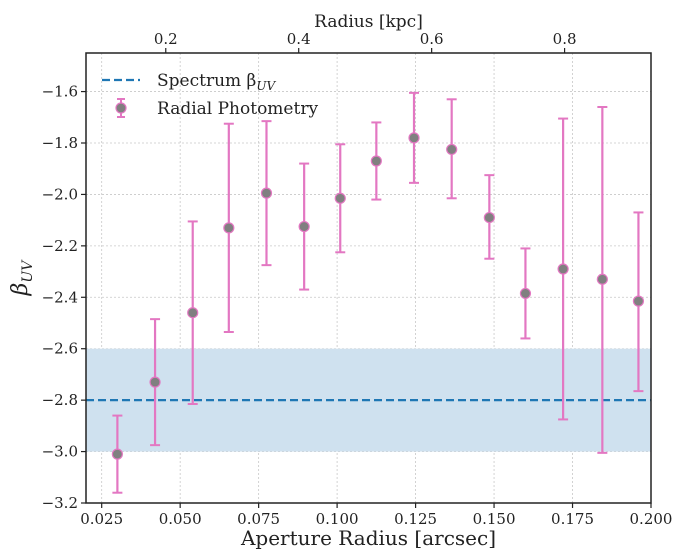  Describe the element at coordinates (299, 39) in the screenshot. I see `top-x-tick-label: 0.4` at that location.